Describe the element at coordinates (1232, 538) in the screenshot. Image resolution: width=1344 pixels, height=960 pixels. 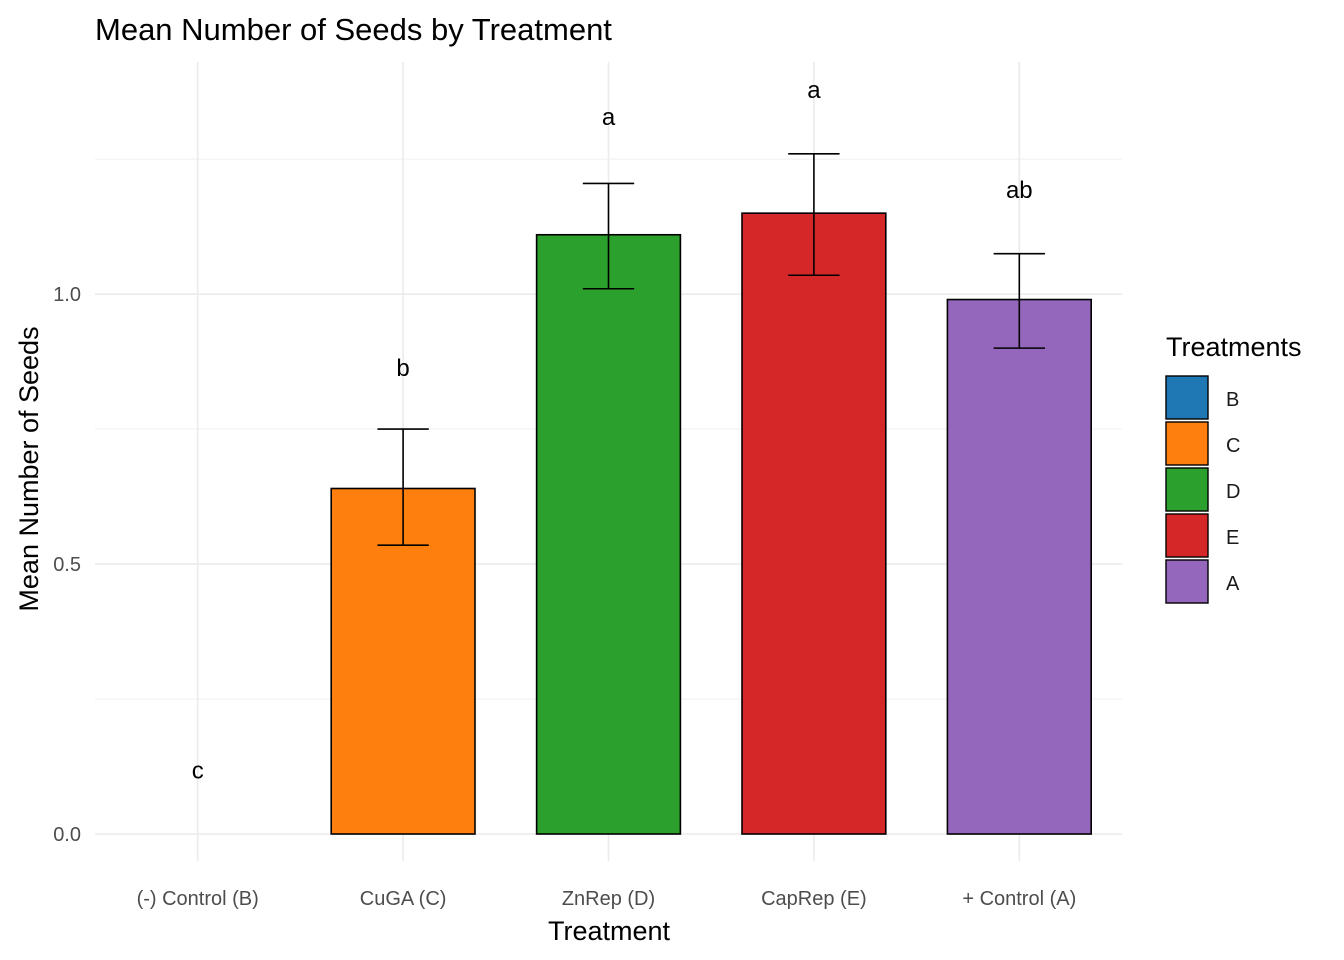
I see `legend-label: E` at that location.